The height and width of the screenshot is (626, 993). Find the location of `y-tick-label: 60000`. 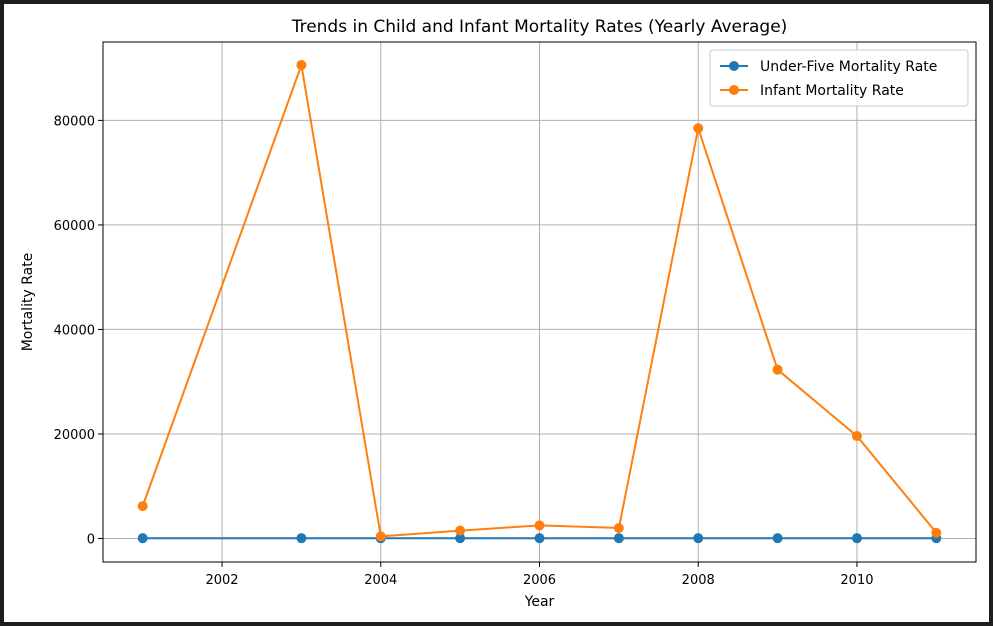

y-tick-label: 60000 is located at coordinates (74, 226).